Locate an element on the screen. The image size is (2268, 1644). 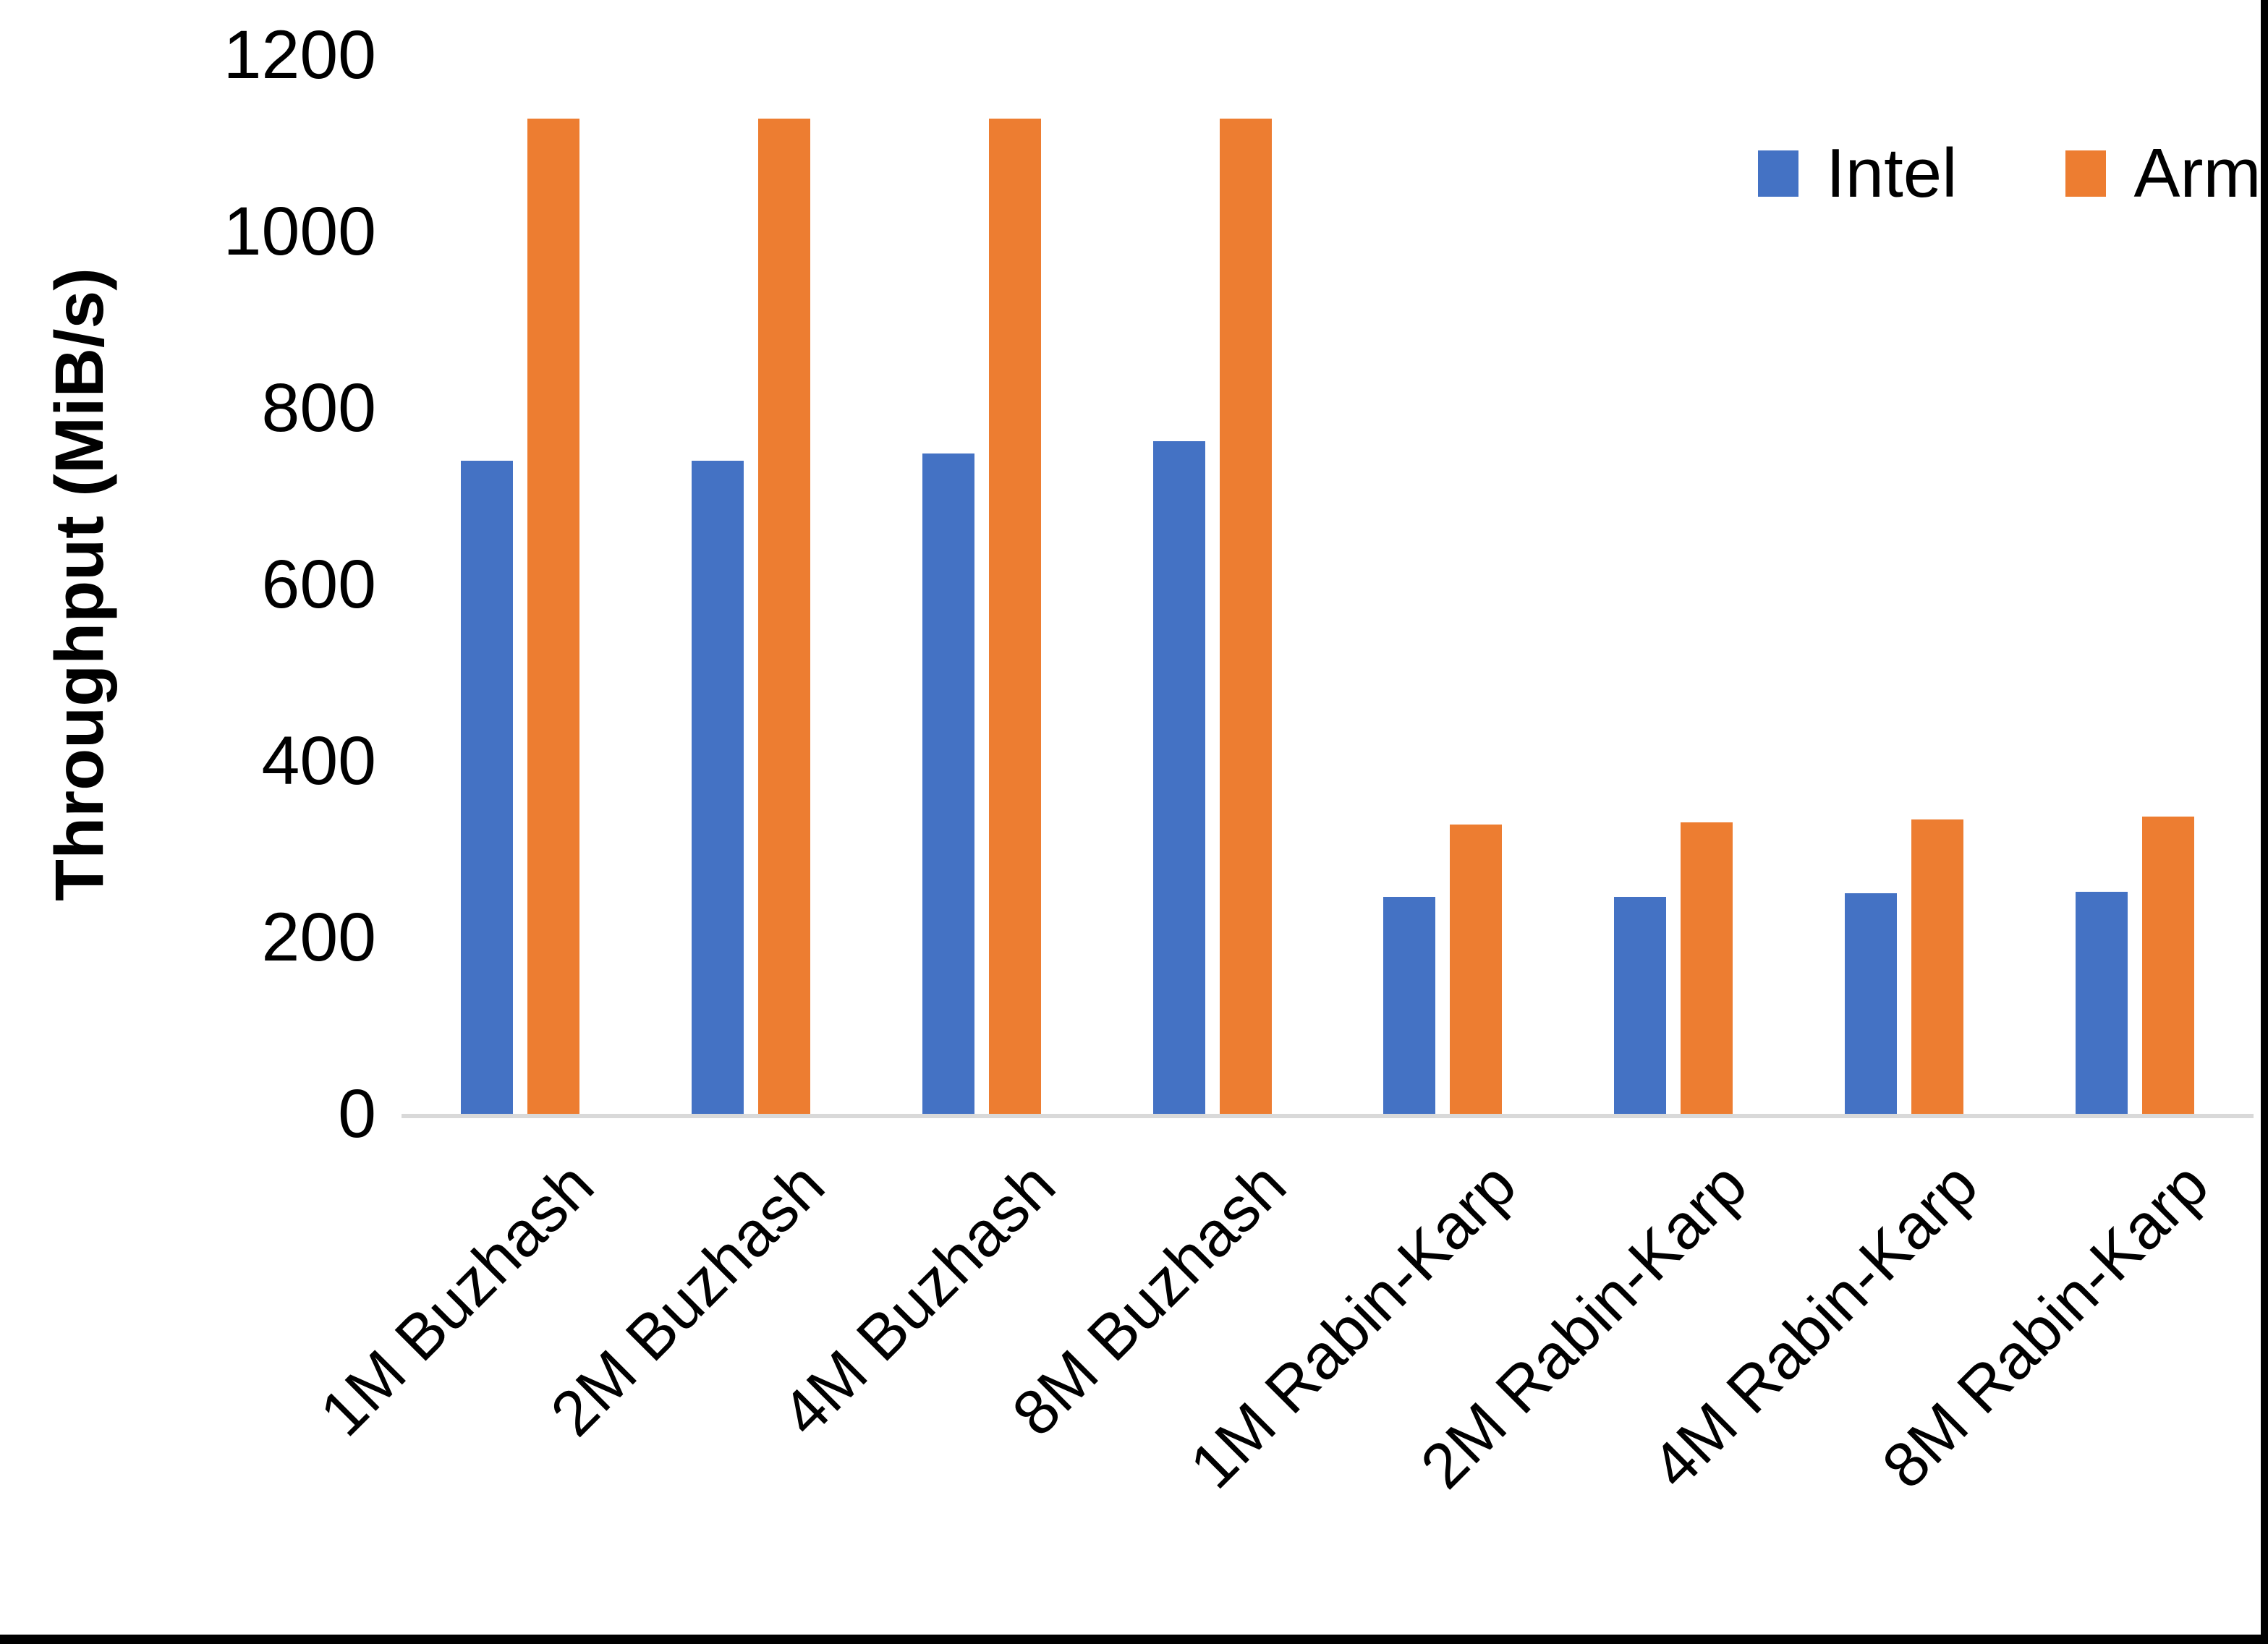
legend-item-arm: Arm is located at coordinates (2163, 173).